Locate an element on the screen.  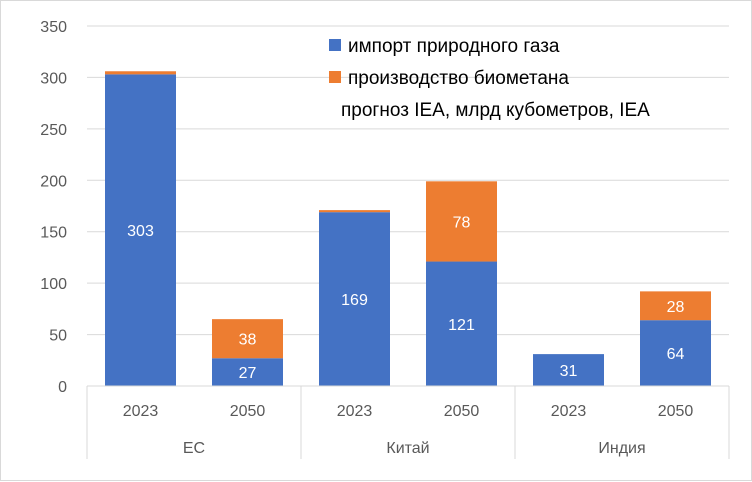
data-label: 31 is located at coordinates (569, 371).